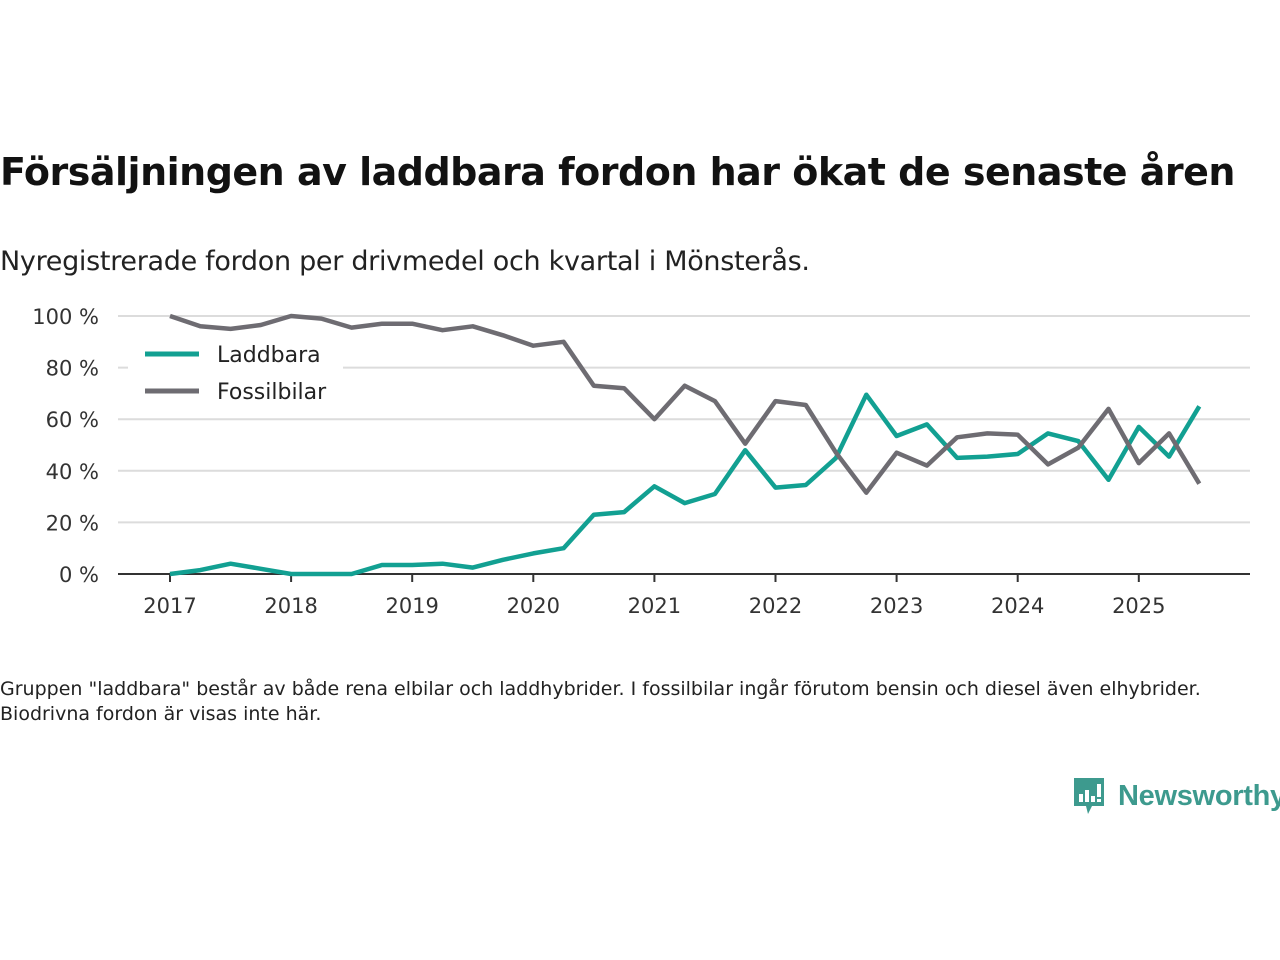 This screenshot has width=1280, height=960. What do you see at coordinates (1089, 796) in the screenshot?
I see `newsworthy-logo-icon` at bounding box center [1089, 796].